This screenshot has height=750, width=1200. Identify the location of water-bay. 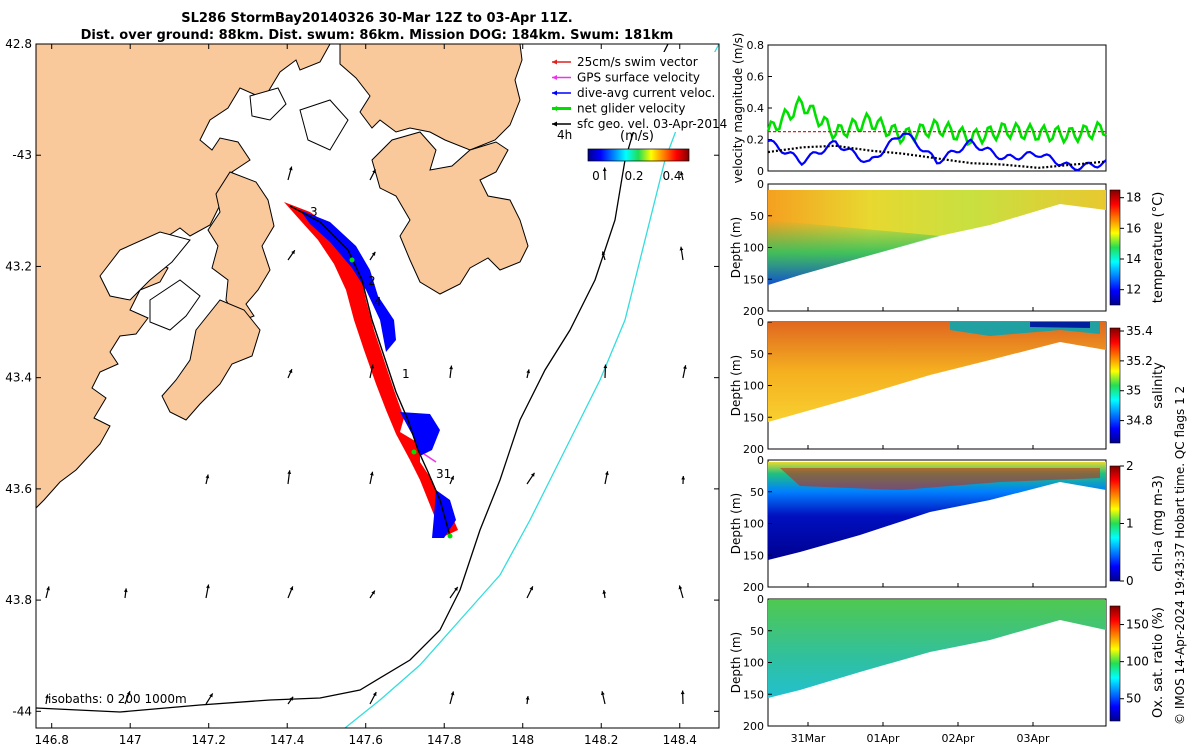
(324, 125).